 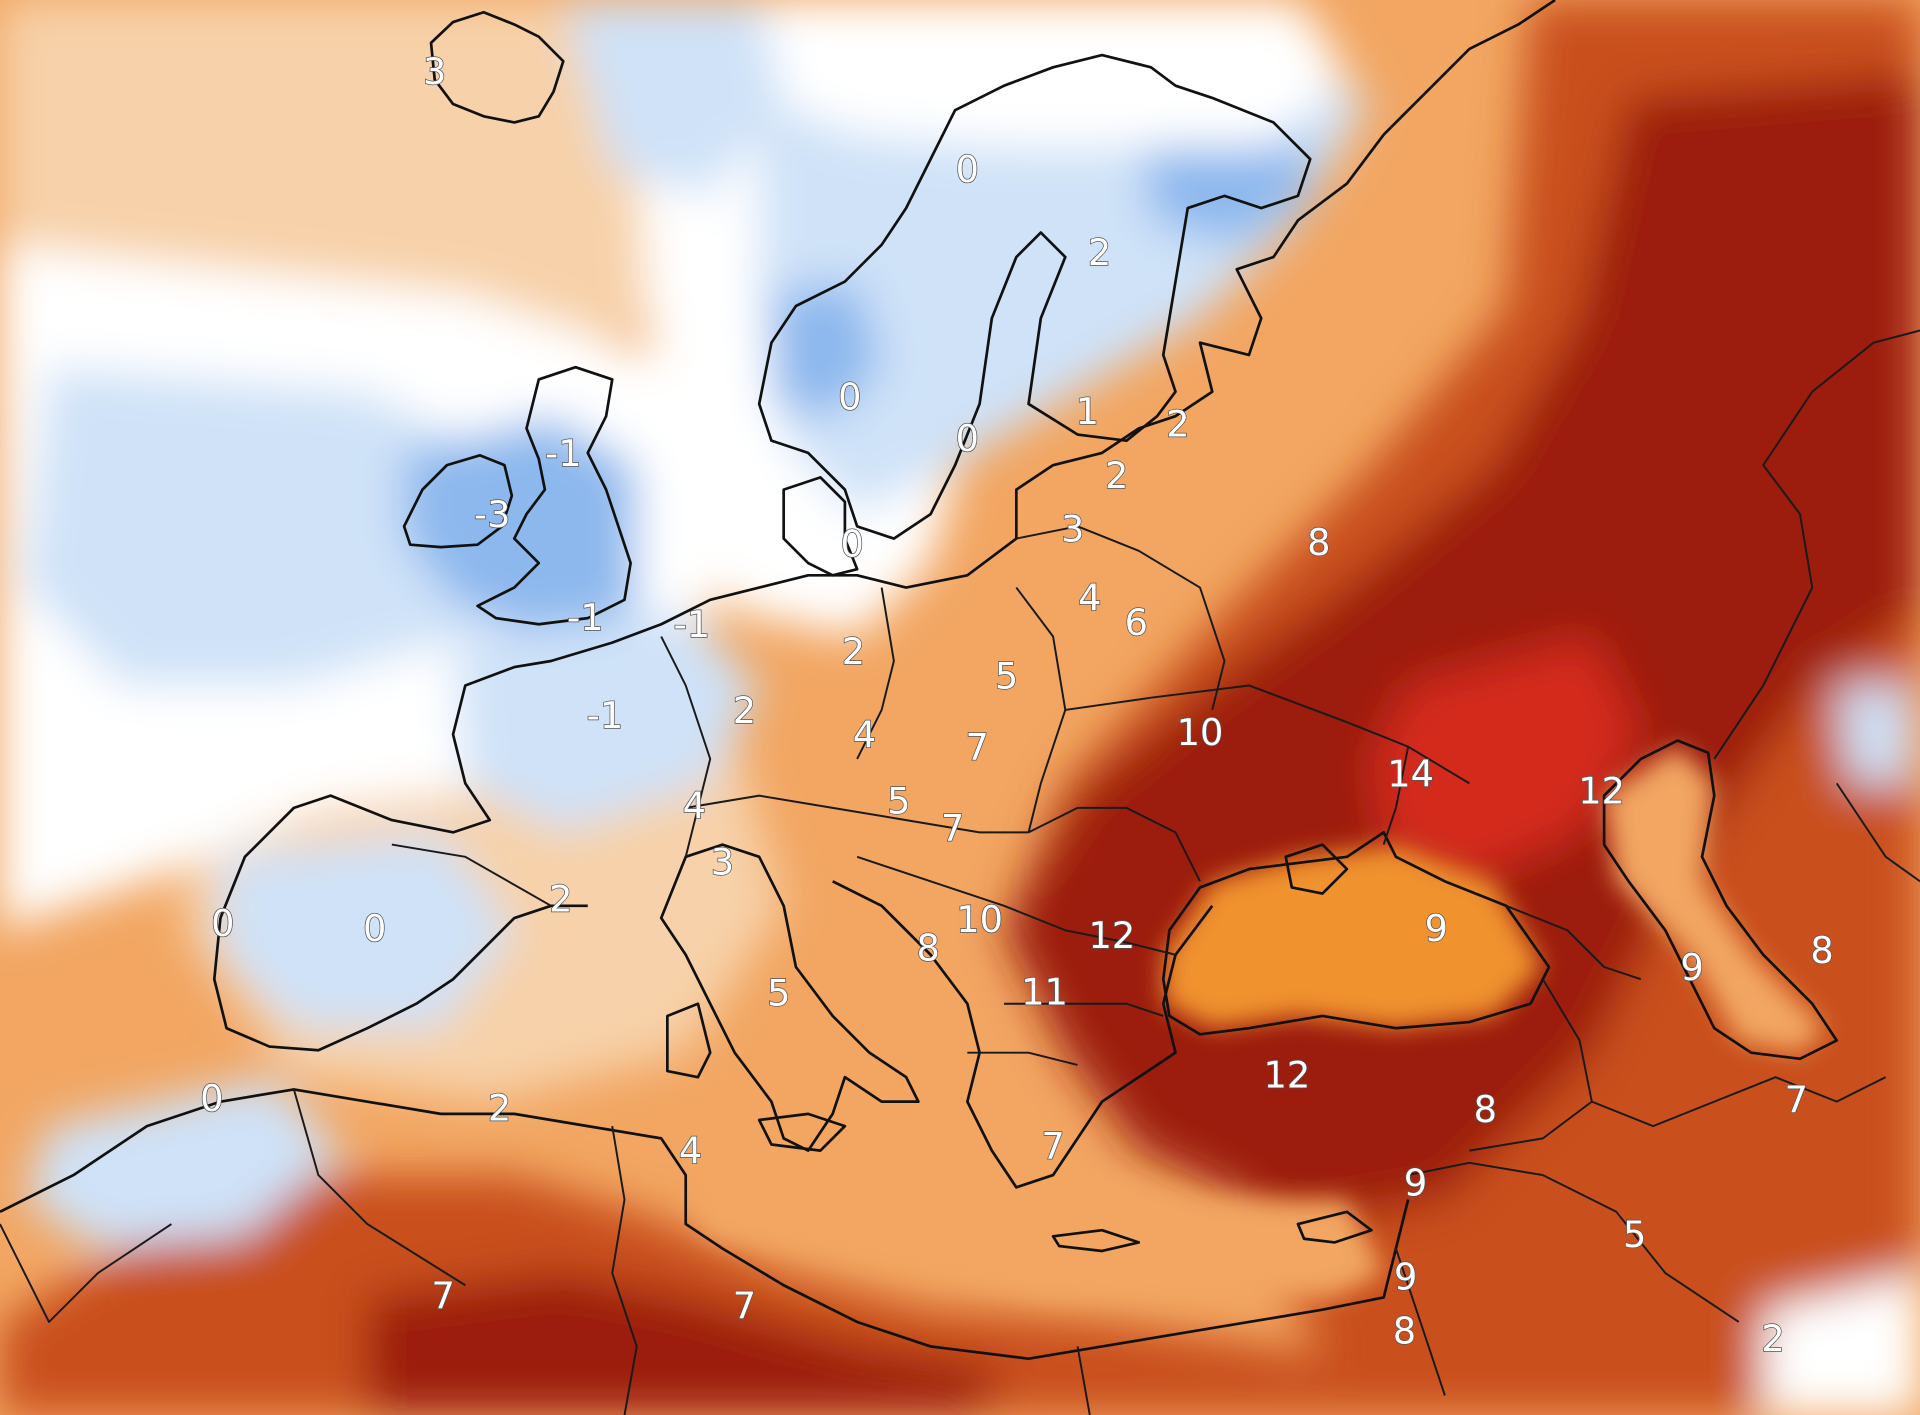 I want to click on british-isles-cold, so click(x=520, y=532).